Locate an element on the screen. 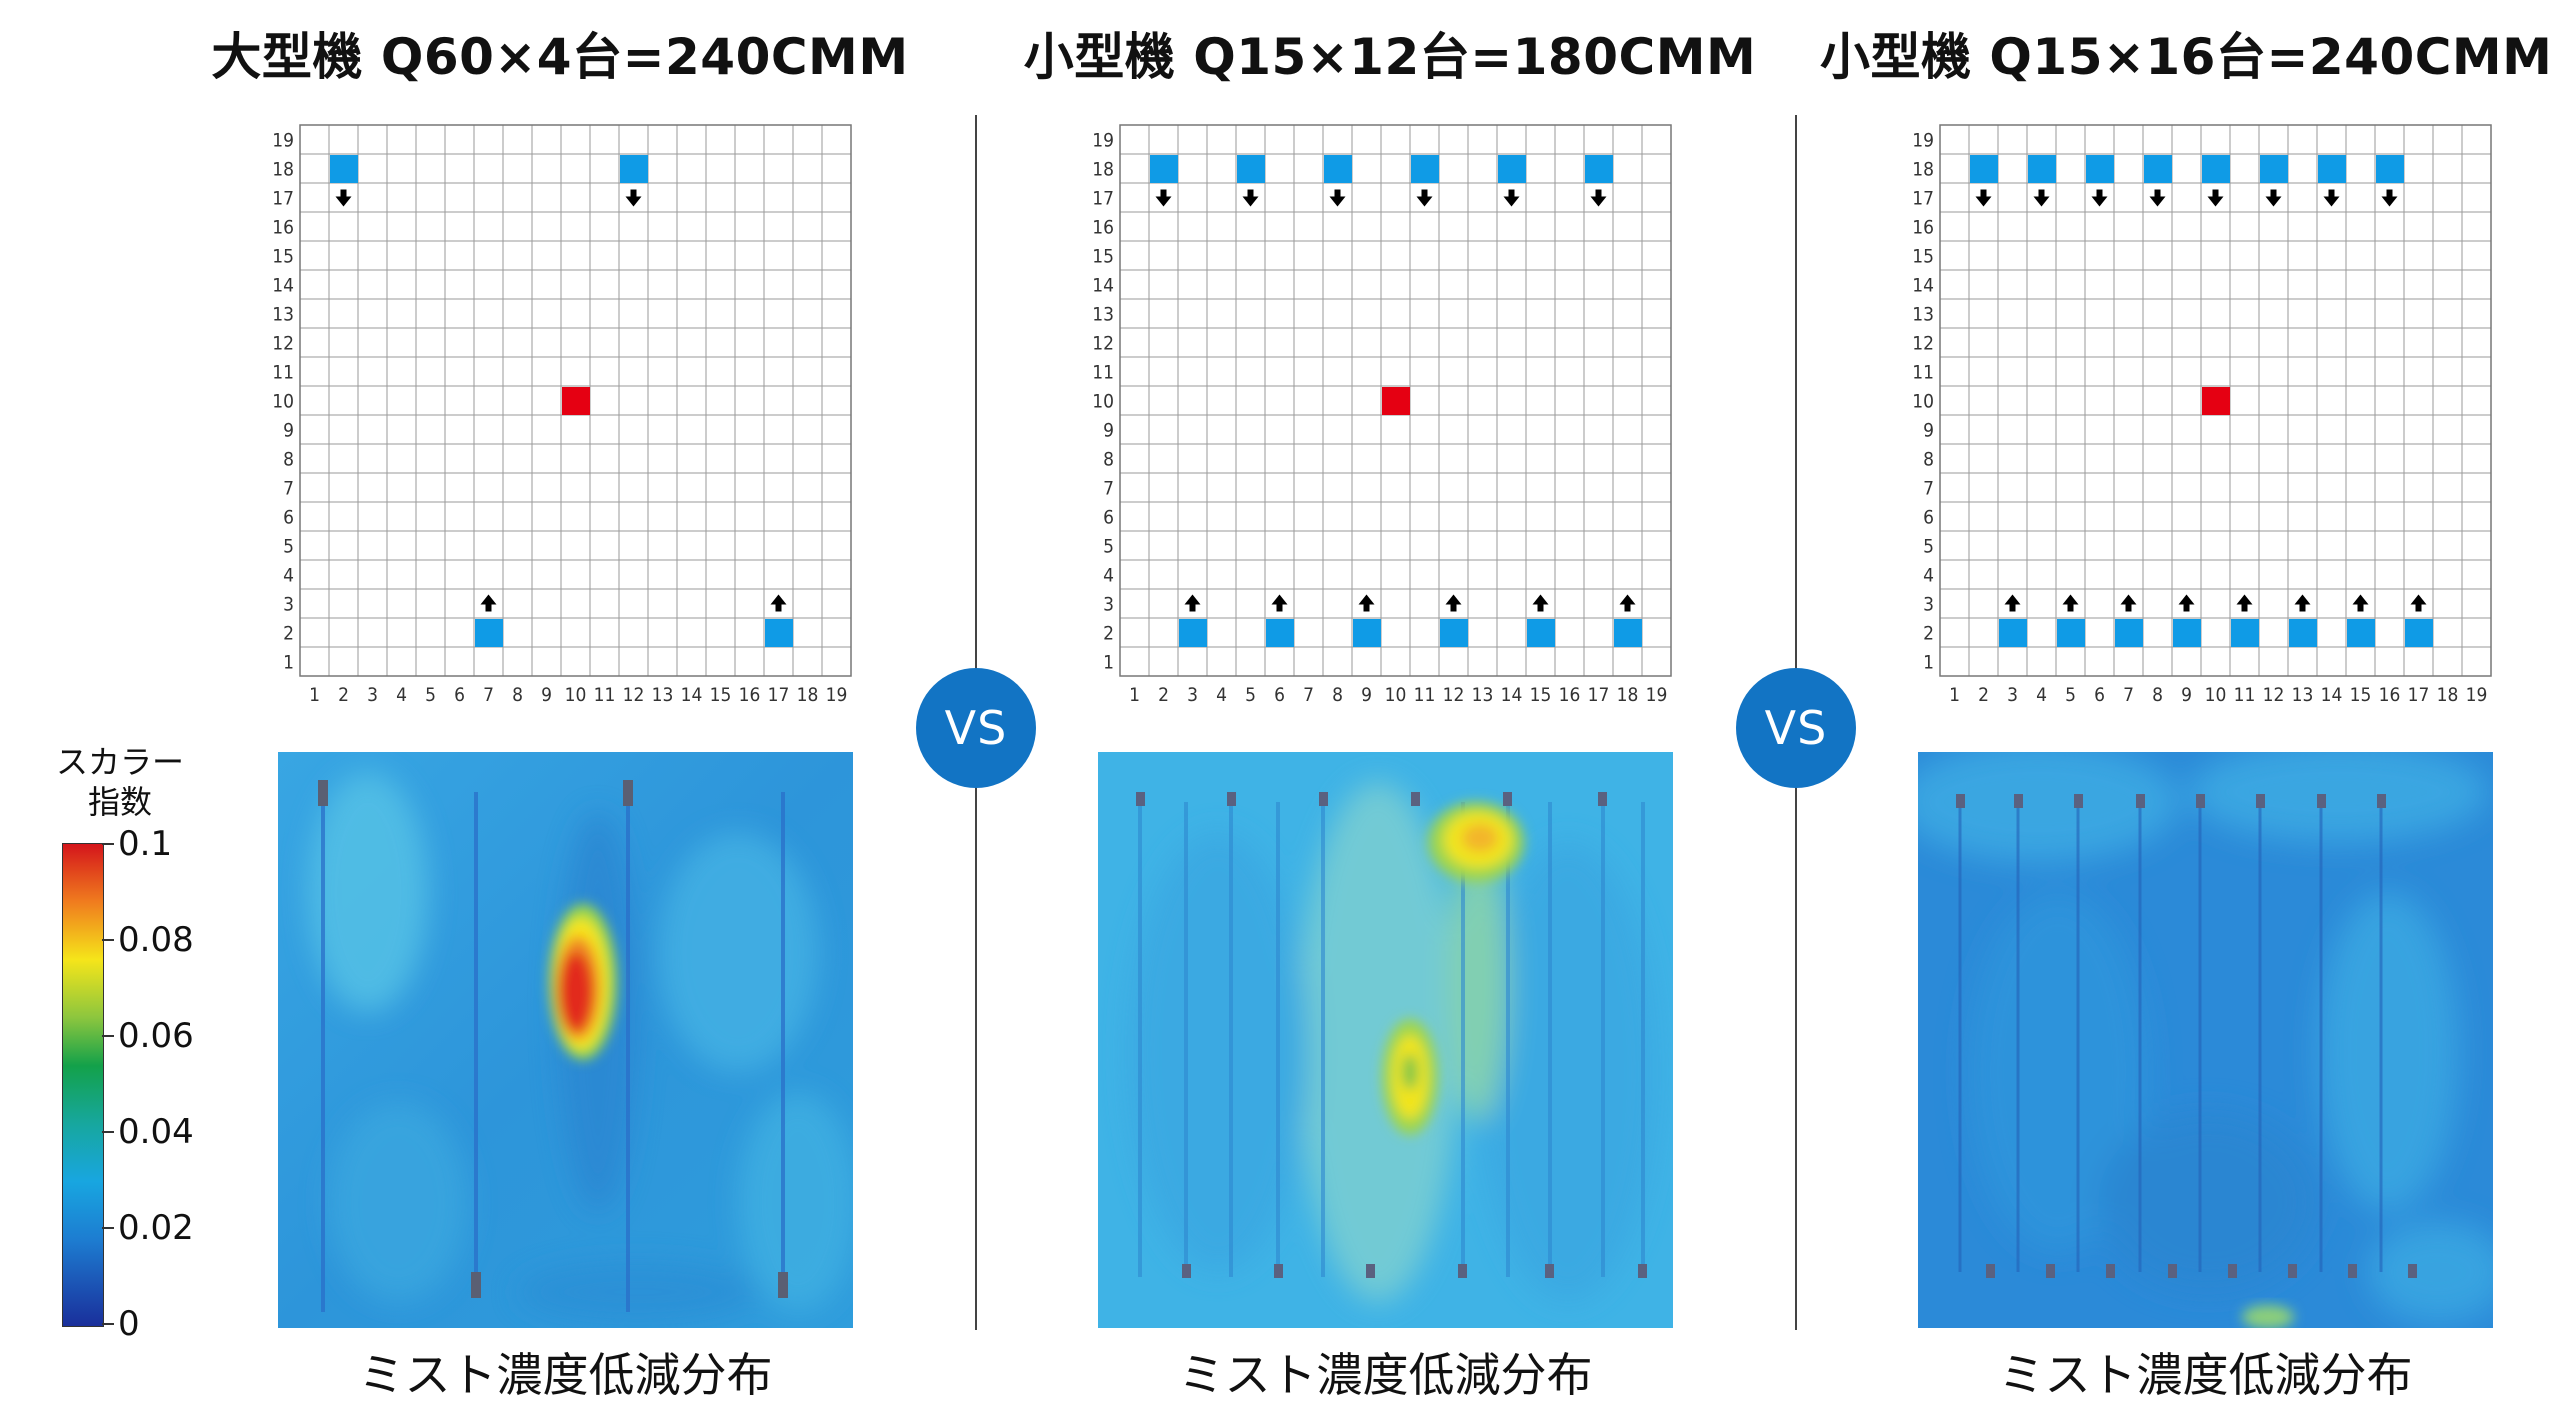 Image resolution: width=2560 pixels, height=1423 pixels. x-axis-label: 15 is located at coordinates (2361, 695).